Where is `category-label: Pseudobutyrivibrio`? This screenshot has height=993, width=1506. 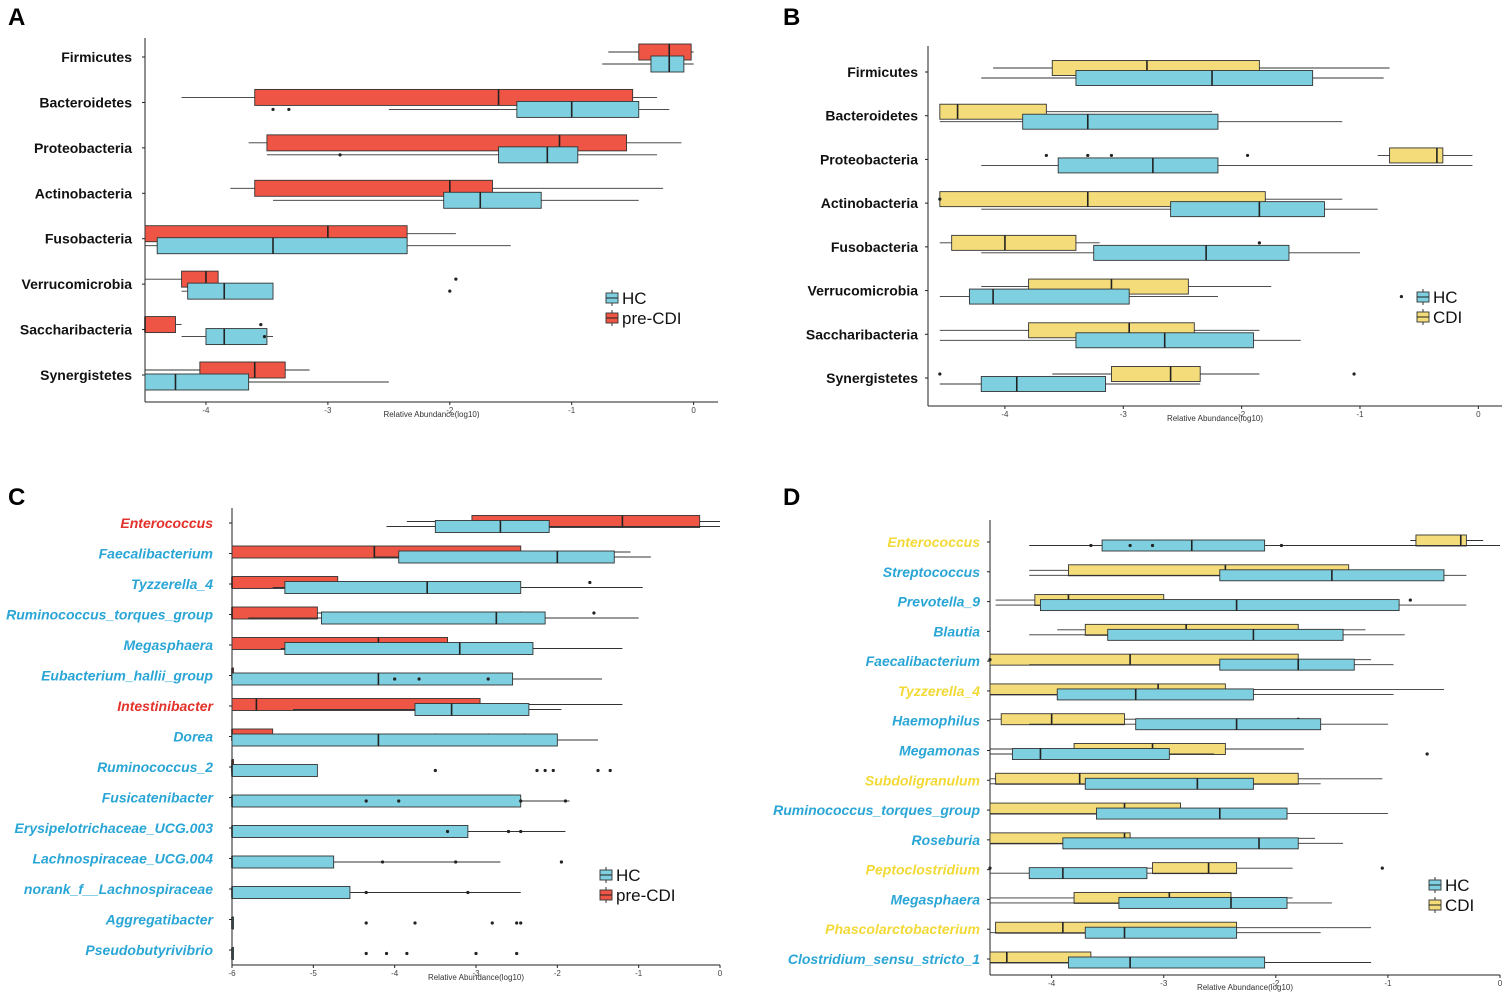 category-label: Pseudobutyrivibrio is located at coordinates (149, 950).